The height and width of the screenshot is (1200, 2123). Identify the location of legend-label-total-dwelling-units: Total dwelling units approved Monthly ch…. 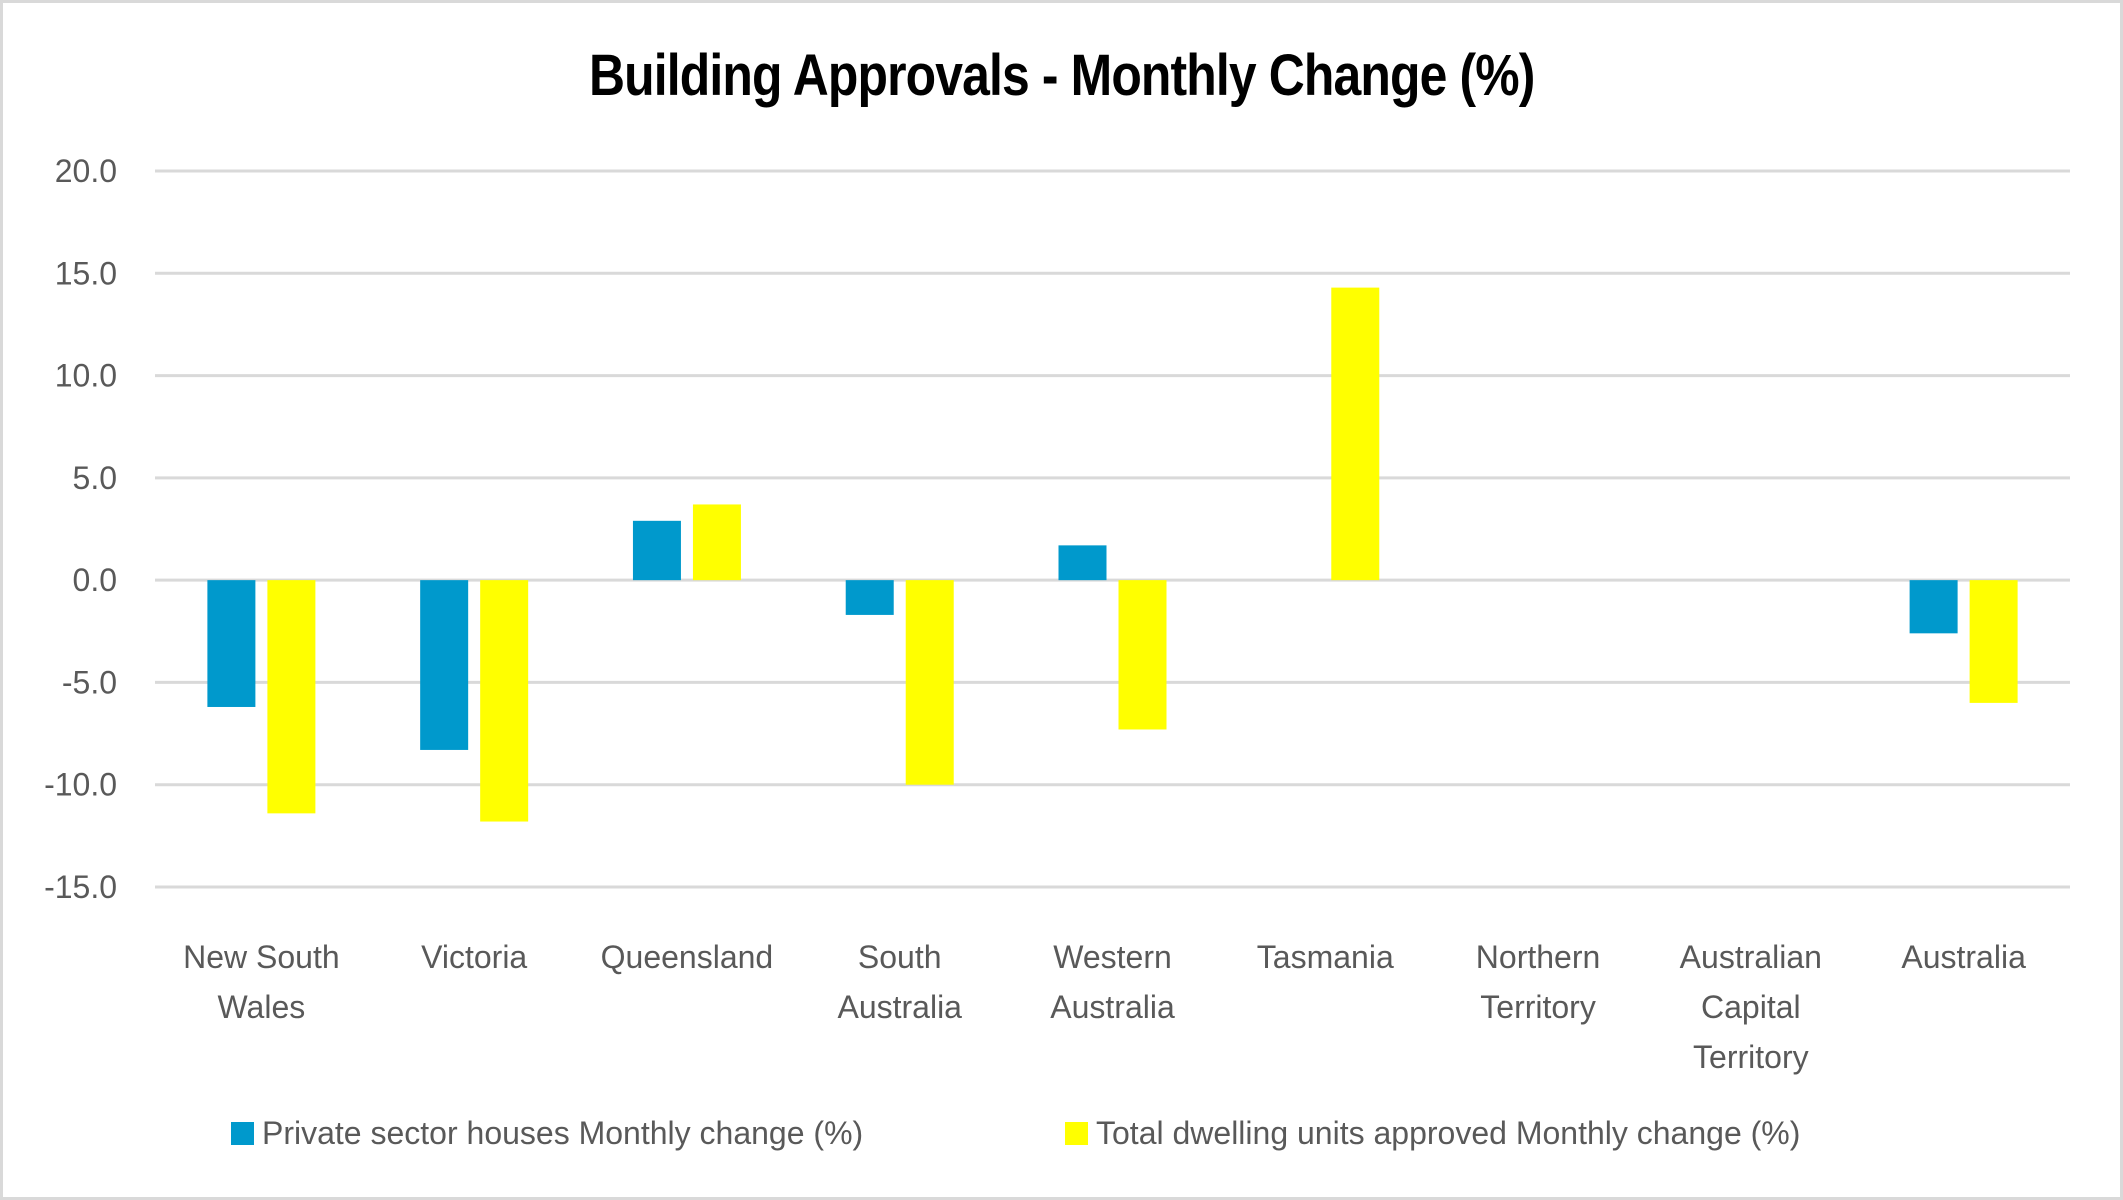
(1448, 1132).